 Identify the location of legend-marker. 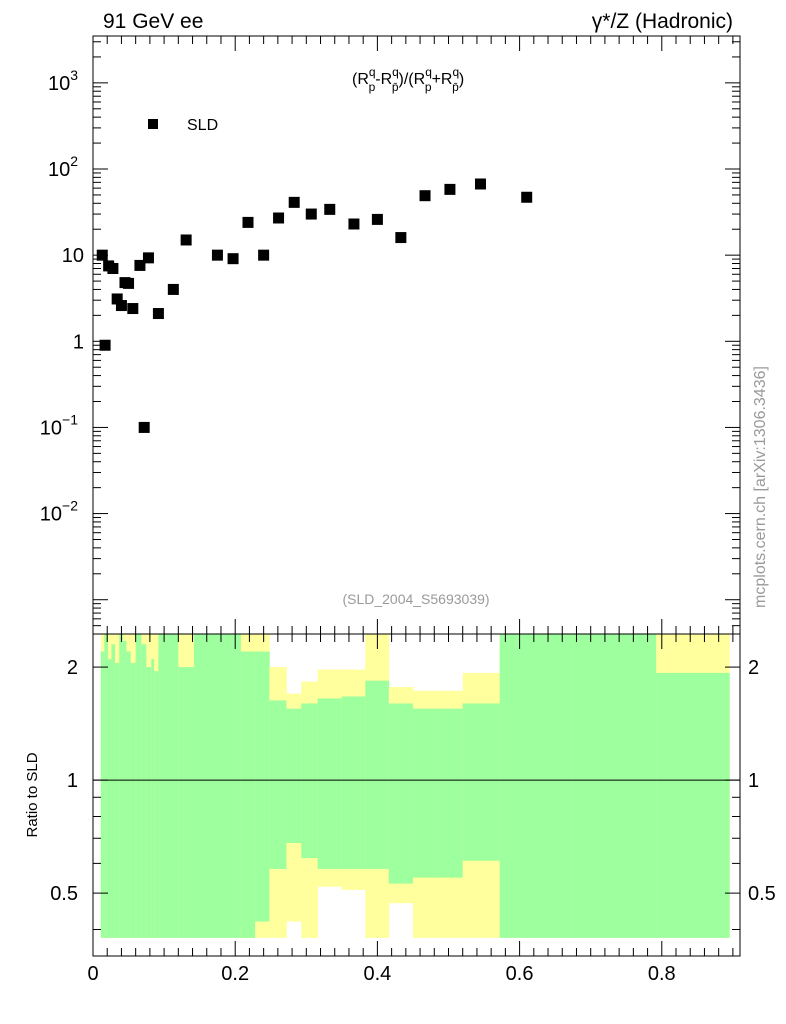
(153, 124).